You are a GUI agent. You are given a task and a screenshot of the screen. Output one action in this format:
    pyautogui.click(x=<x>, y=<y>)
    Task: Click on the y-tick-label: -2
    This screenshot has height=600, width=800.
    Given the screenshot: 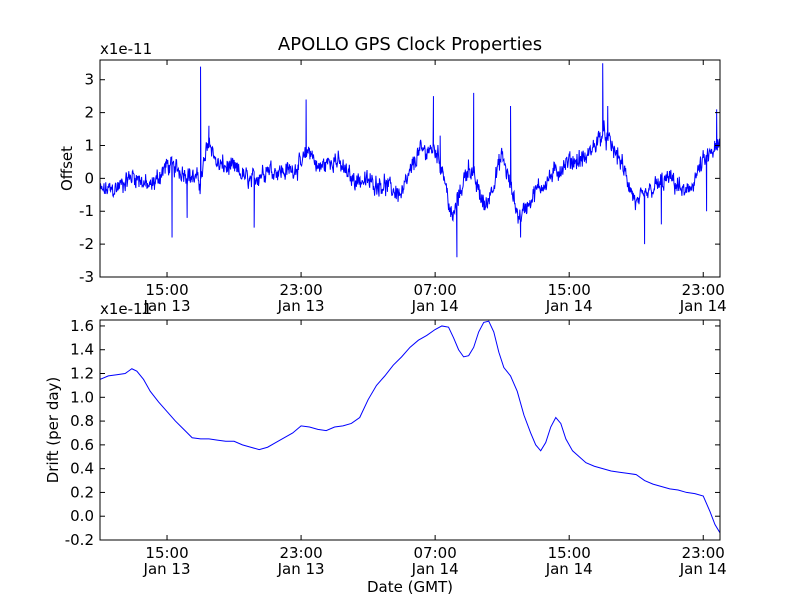 What is the action you would take?
    pyautogui.click(x=86, y=244)
    